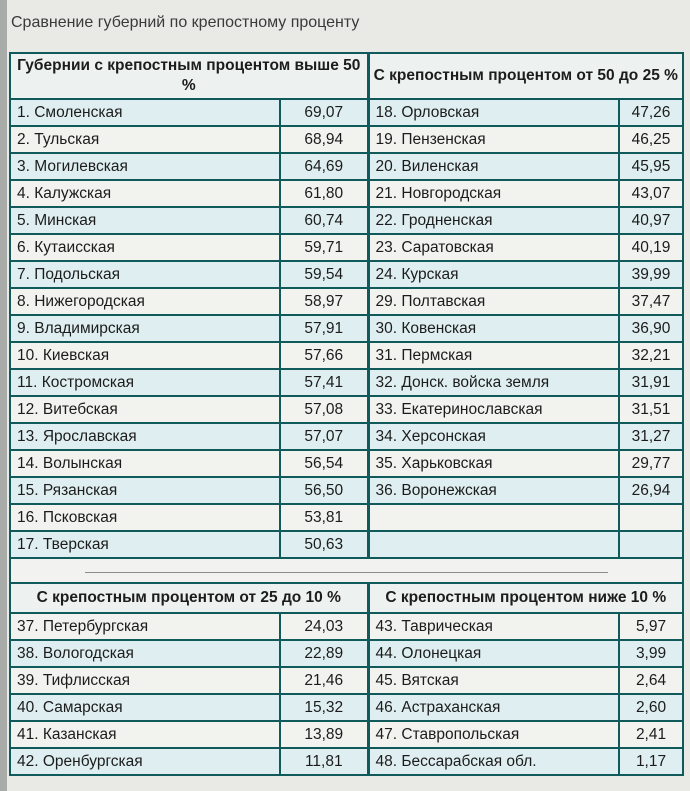 Image resolution: width=690 pixels, height=791 pixels. What do you see at coordinates (145, 328) in the screenshot?
I see `province-name-cell: 9. Владимирская` at bounding box center [145, 328].